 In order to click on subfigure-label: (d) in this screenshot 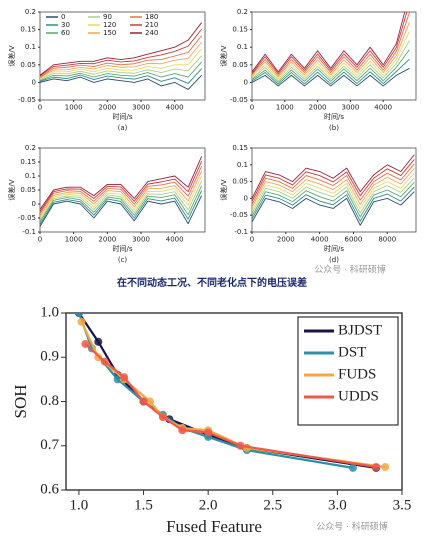, I will do `click(334, 260)`.